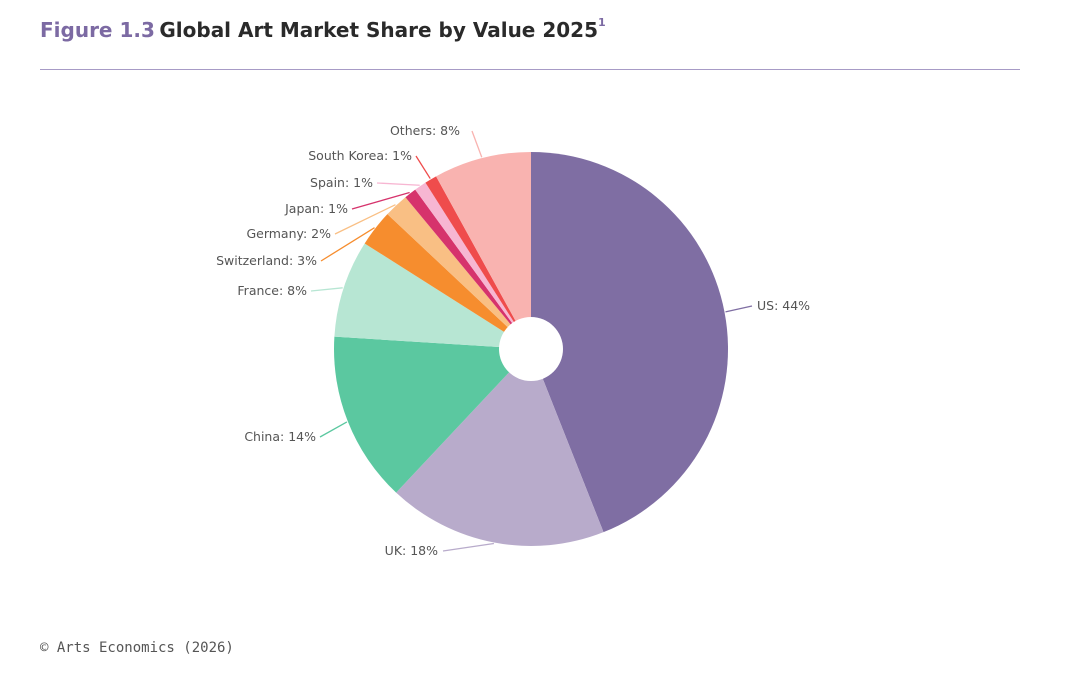  What do you see at coordinates (365, 219) in the screenshot?
I see `leader-line-germany` at bounding box center [365, 219].